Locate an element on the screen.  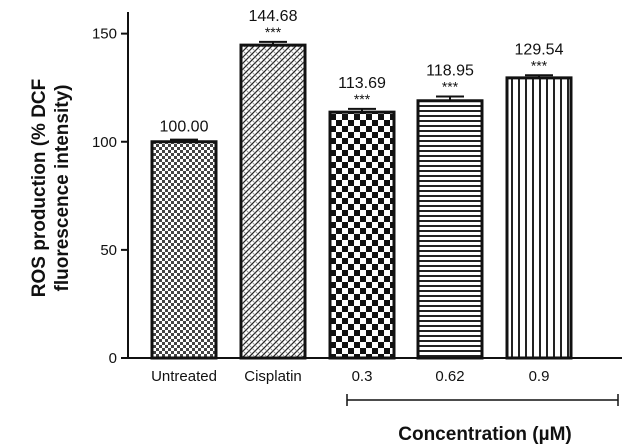
data-label: 100.00 is located at coordinates (184, 127).